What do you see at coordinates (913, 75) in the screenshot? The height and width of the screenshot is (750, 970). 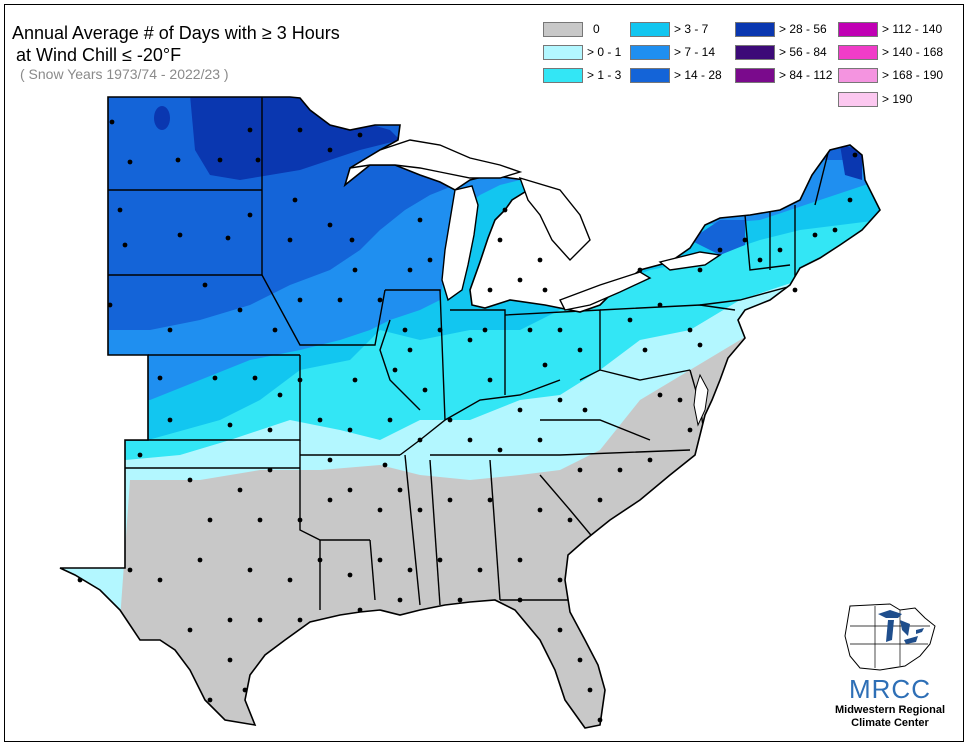 I see `legend-label: > 168 - 190` at bounding box center [913, 75].